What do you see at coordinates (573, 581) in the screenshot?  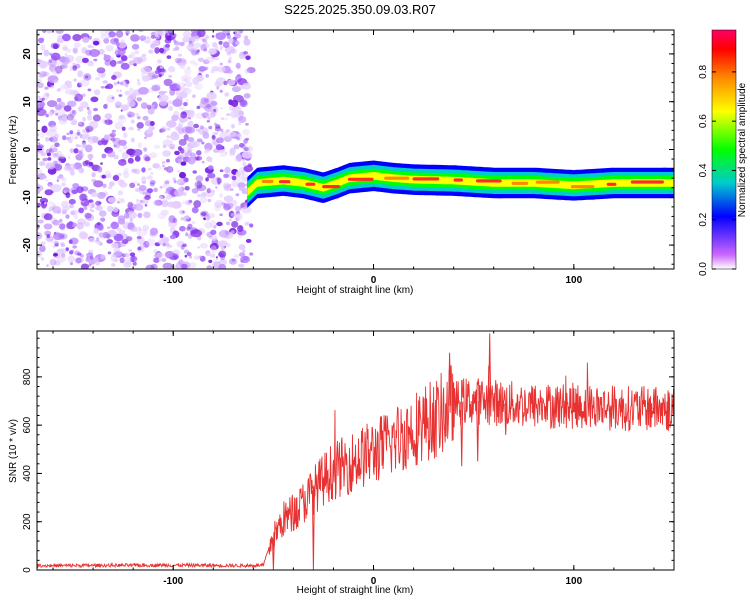 I see `x-tick-label: 100` at bounding box center [573, 581].